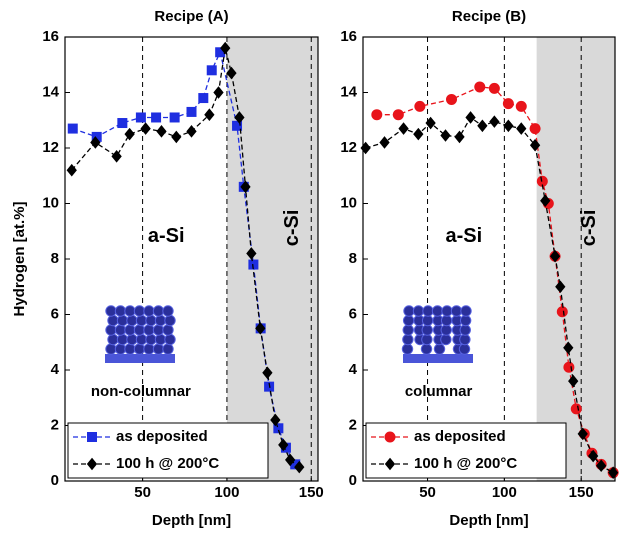  I want to click on x-tick-label: 50, so click(427, 492).